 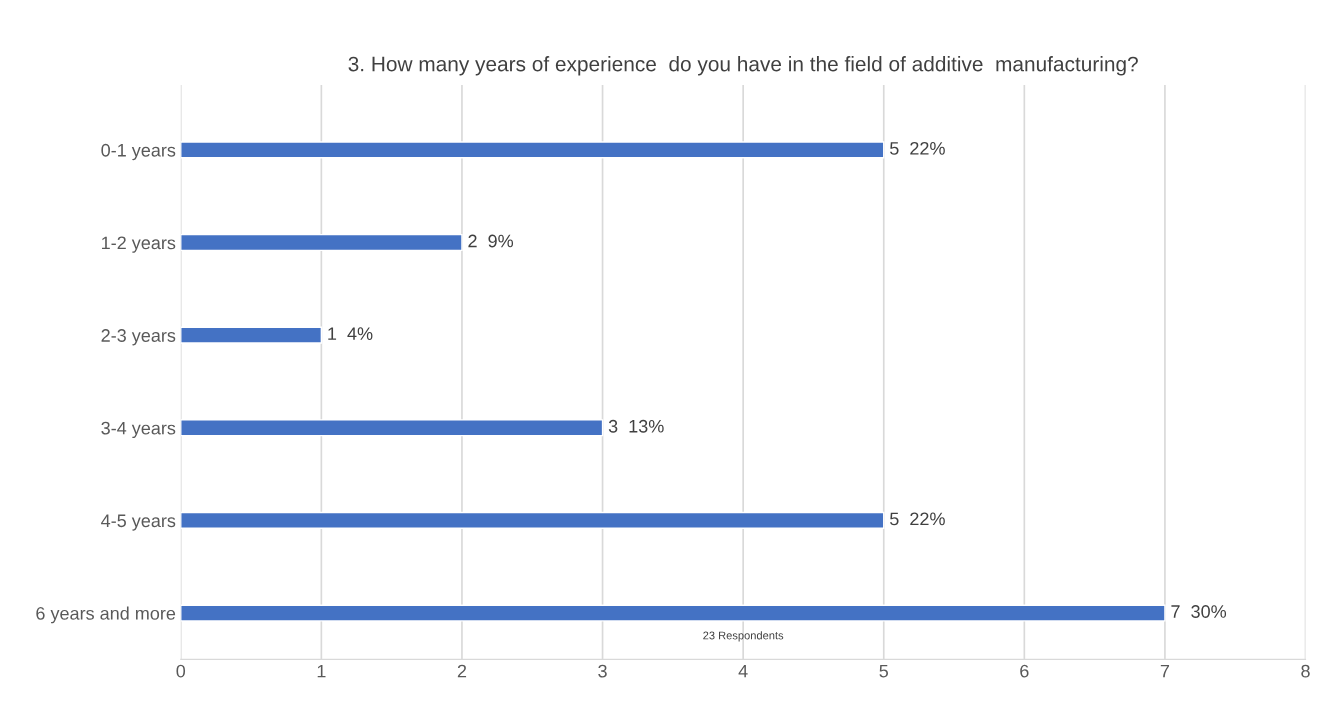 What do you see at coordinates (636, 426) in the screenshot?
I see `data-label: 3 13%` at bounding box center [636, 426].